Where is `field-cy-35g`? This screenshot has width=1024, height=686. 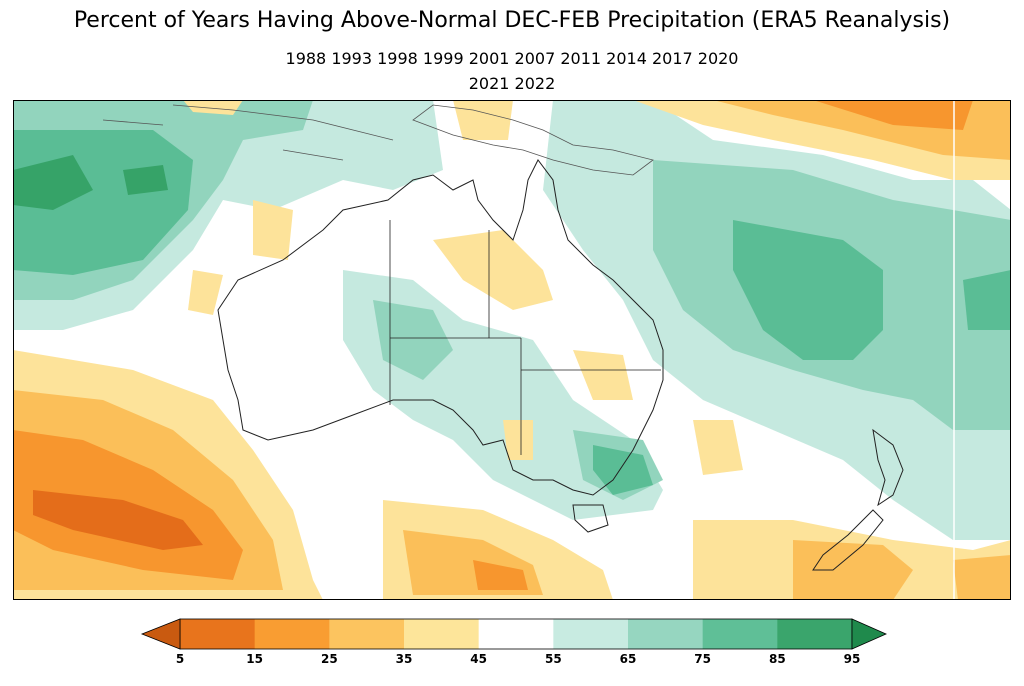
field-cy-35g is located at coordinates (518, 440).